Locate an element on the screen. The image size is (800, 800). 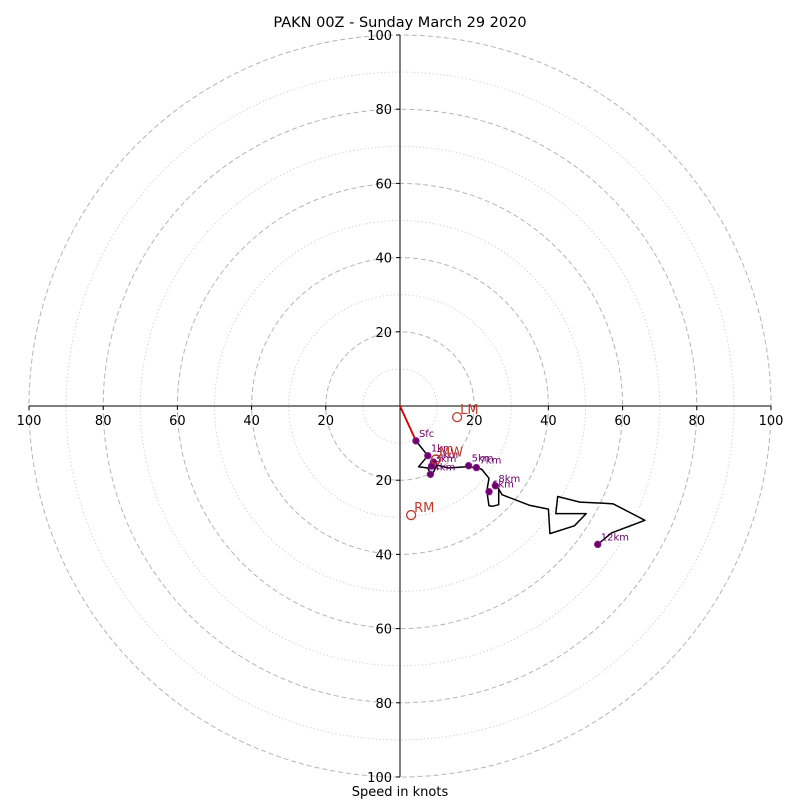
level-label-sfc: Sfc is located at coordinates (426, 434).